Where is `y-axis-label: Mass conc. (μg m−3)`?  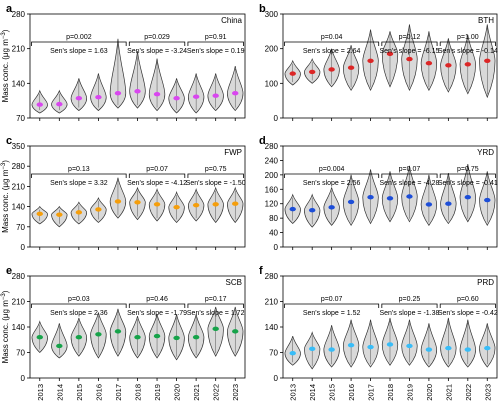 y-axis-label: Mass conc. (μg m−3) is located at coordinates (5, 326).